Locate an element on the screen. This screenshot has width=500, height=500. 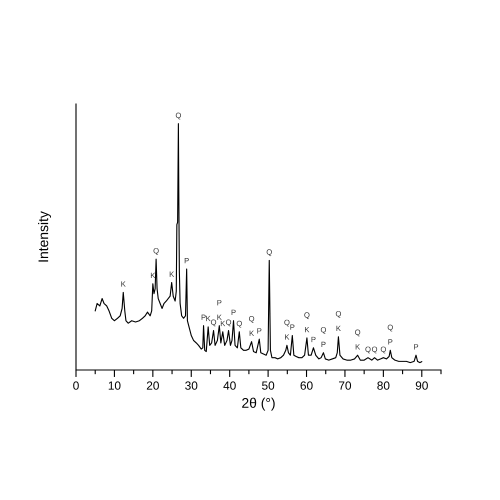
x-tick-label: 40 is located at coordinates (229, 385).